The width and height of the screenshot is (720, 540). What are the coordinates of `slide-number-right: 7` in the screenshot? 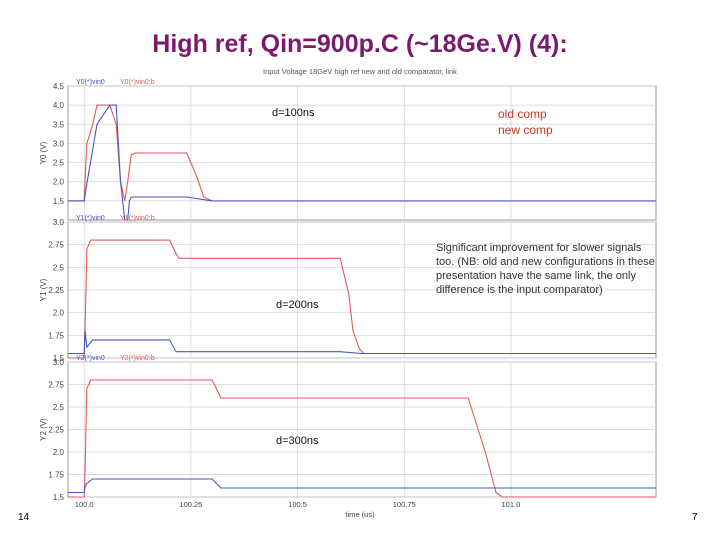 It's located at (695, 517).